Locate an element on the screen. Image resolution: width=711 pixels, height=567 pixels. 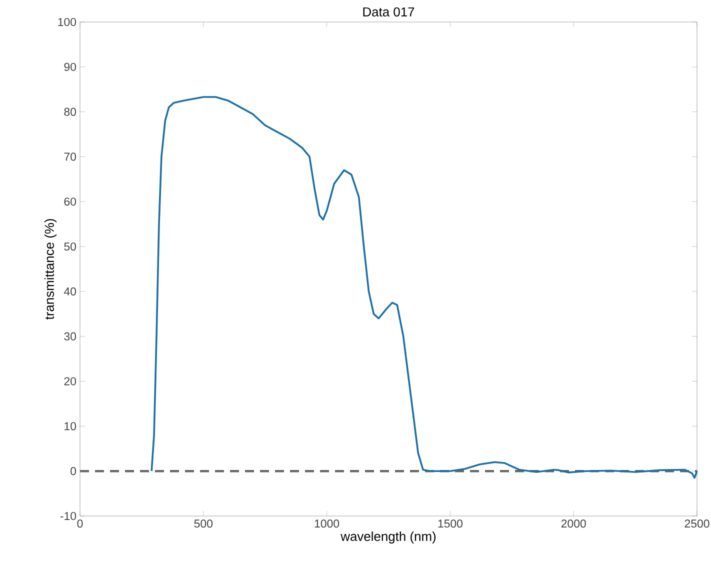
y-tick-label: 90 is located at coordinates (70, 66).